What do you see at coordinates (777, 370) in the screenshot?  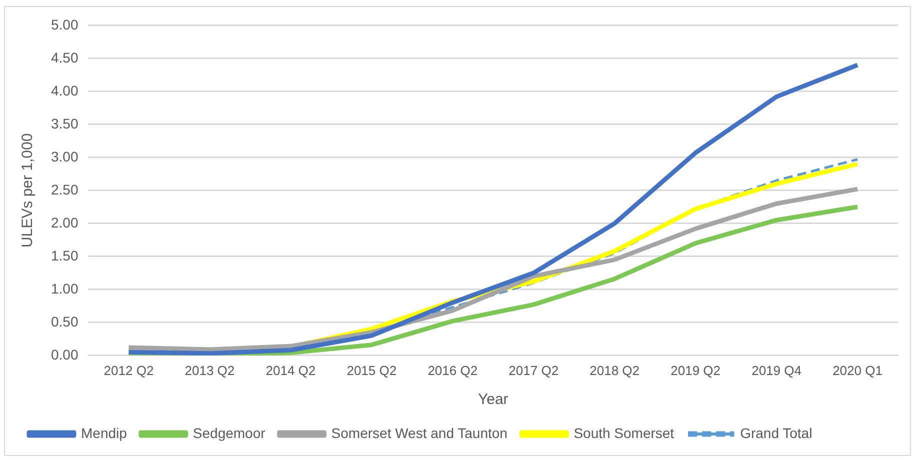 I see `x-tick-label: 2019 Q4` at bounding box center [777, 370].